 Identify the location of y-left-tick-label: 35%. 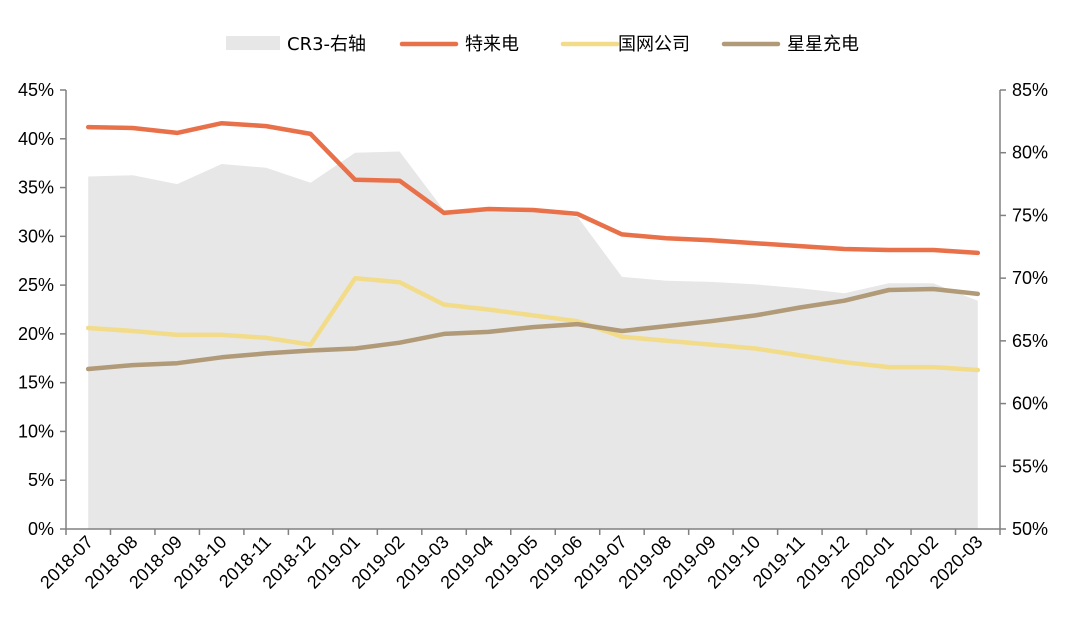
(36, 188).